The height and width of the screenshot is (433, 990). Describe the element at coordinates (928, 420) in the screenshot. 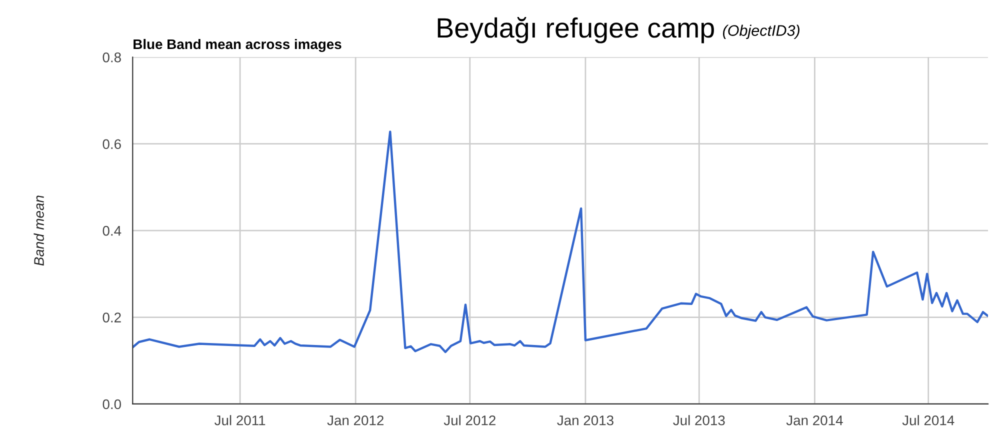

I see `x-tick-label: Jul 2014` at that location.